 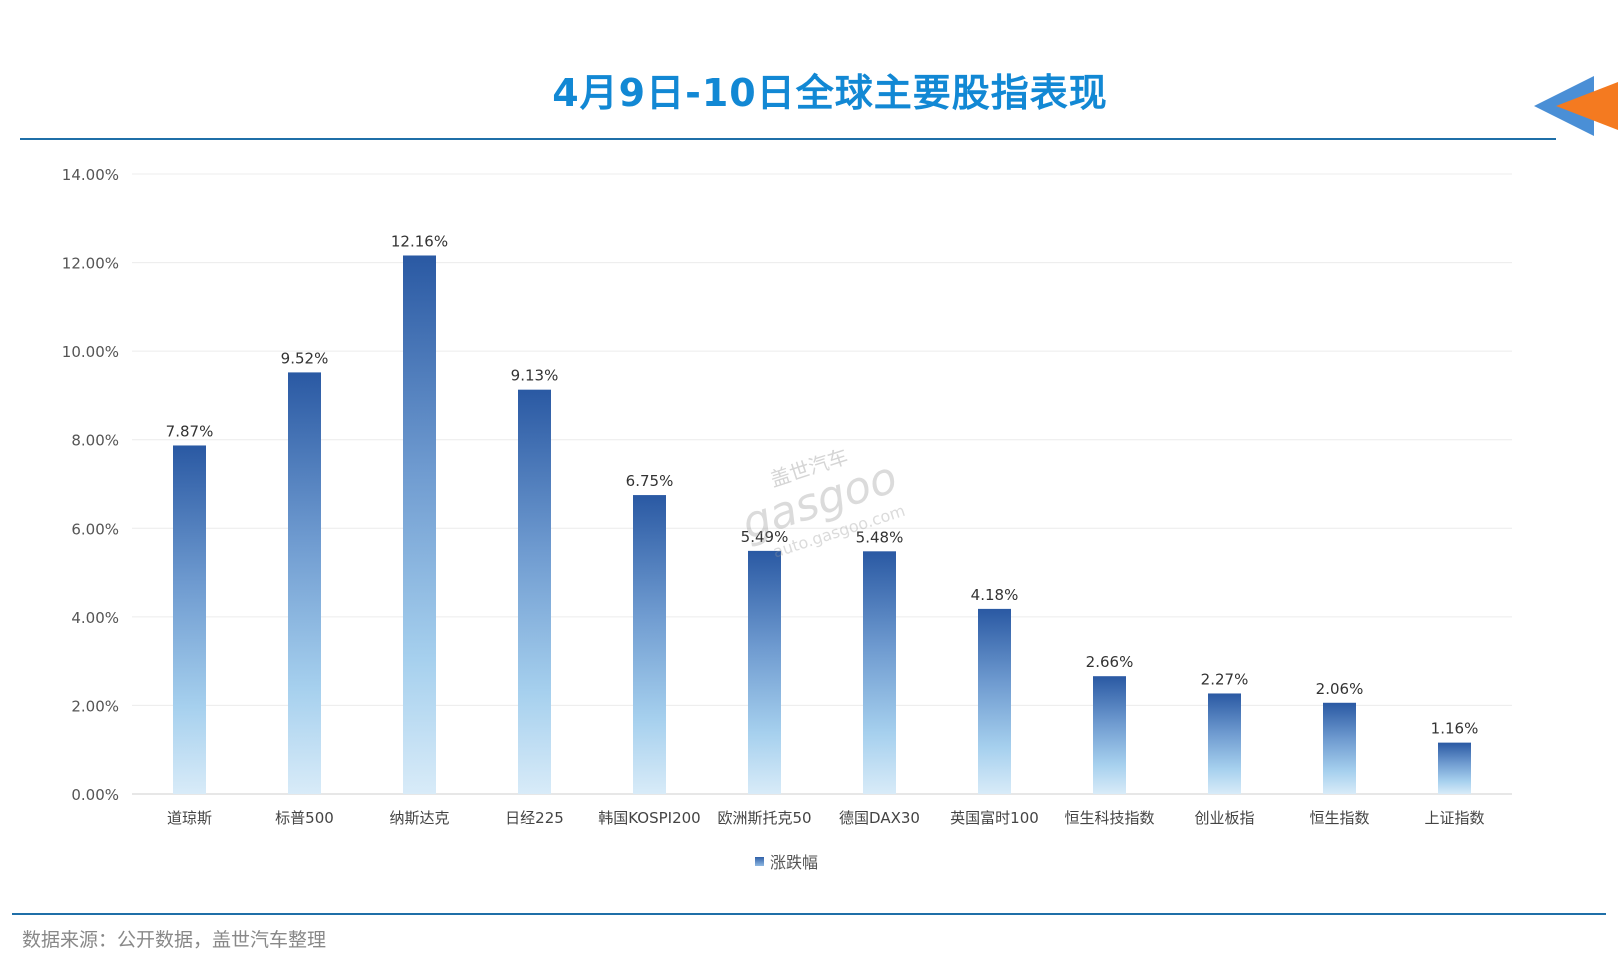 I want to click on data-label: 5.48%, so click(x=880, y=537).